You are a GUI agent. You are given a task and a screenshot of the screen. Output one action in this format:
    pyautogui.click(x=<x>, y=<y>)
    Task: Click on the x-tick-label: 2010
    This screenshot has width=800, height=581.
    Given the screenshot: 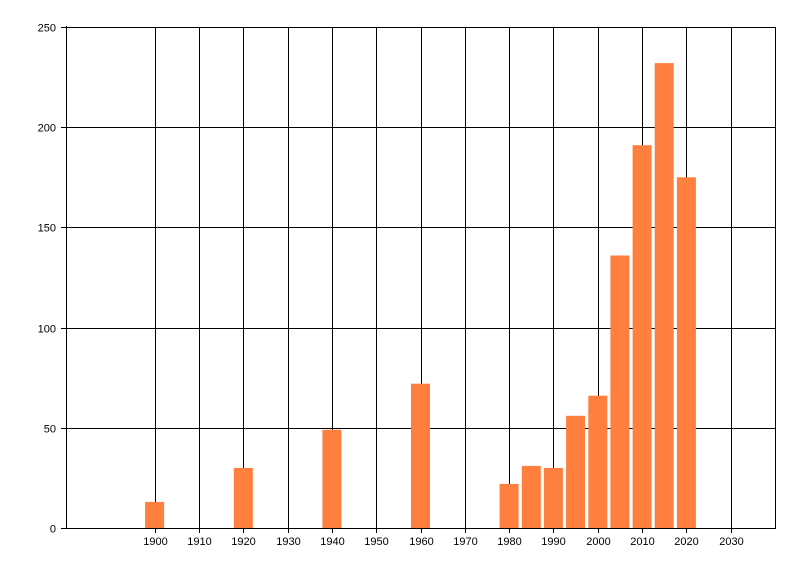 What is the action you would take?
    pyautogui.click(x=642, y=542)
    